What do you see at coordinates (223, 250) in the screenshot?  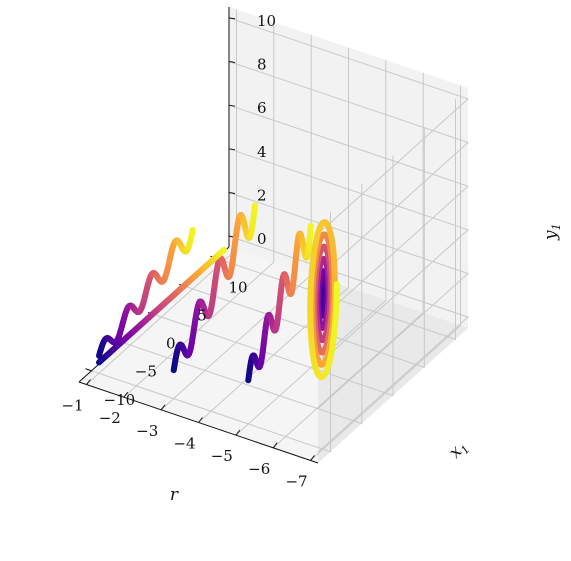 I see `series-4-segment` at bounding box center [223, 250].